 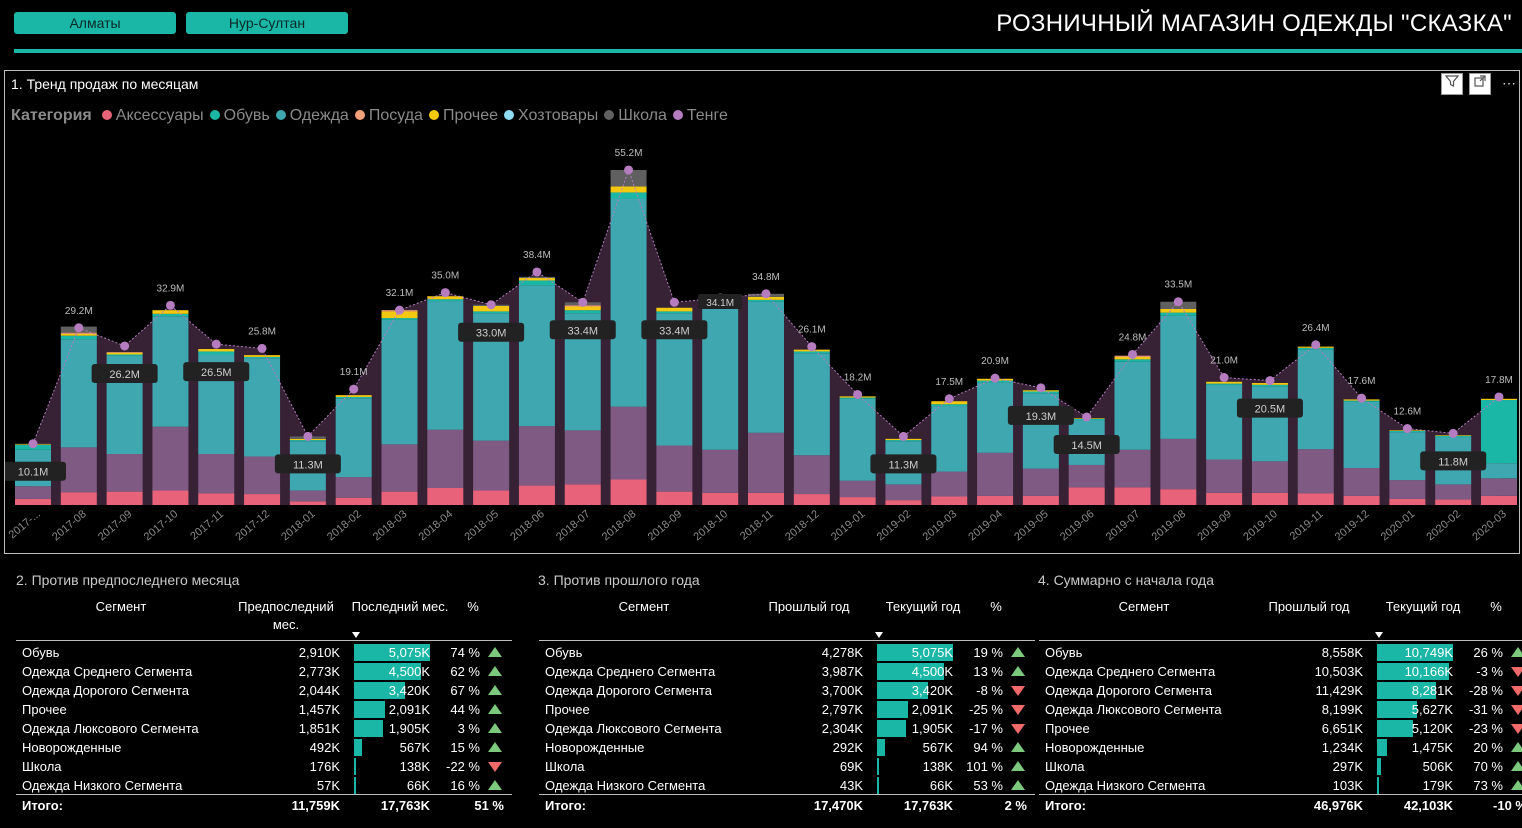 I want to click on x-tick-label: 2018-03, so click(x=390, y=525).